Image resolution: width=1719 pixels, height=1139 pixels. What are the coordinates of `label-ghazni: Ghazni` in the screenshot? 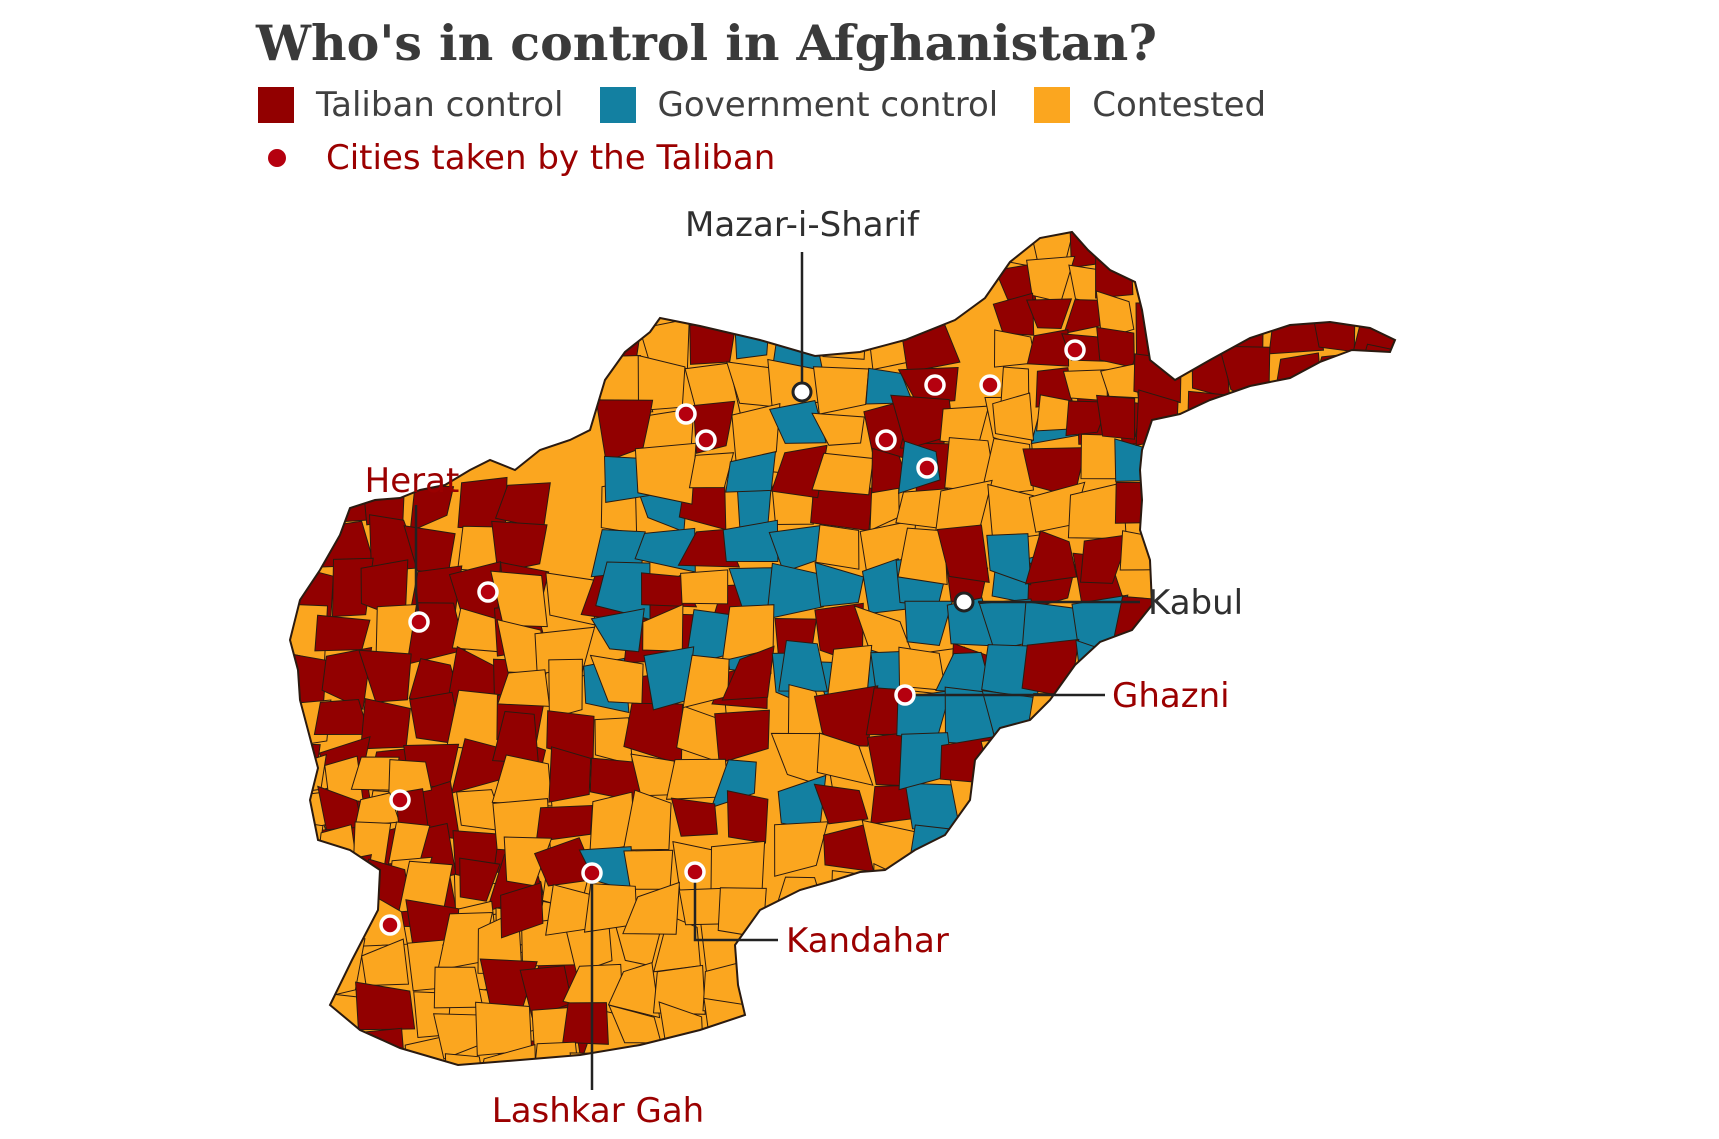 It's located at (1171, 696).